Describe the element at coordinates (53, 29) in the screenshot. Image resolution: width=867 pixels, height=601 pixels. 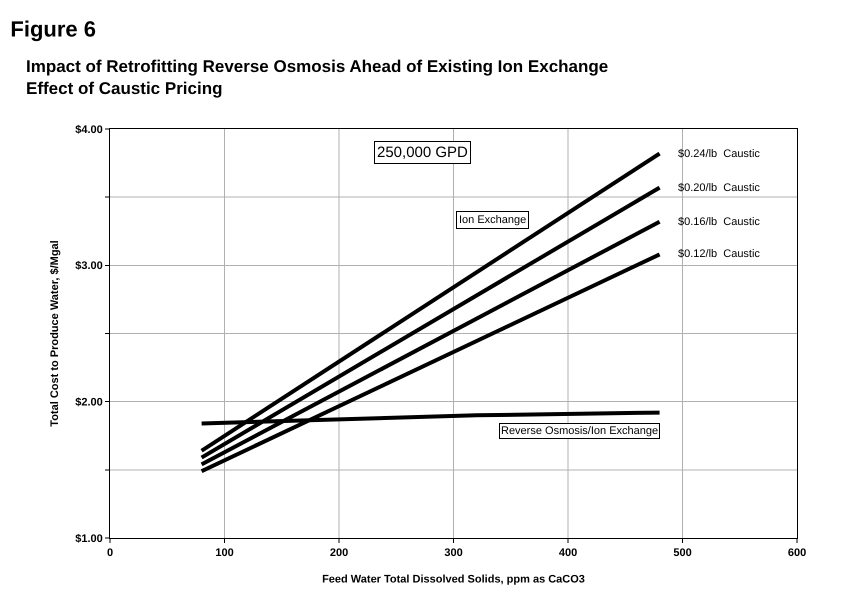
I see `chart-title: Figure 6` at that location.